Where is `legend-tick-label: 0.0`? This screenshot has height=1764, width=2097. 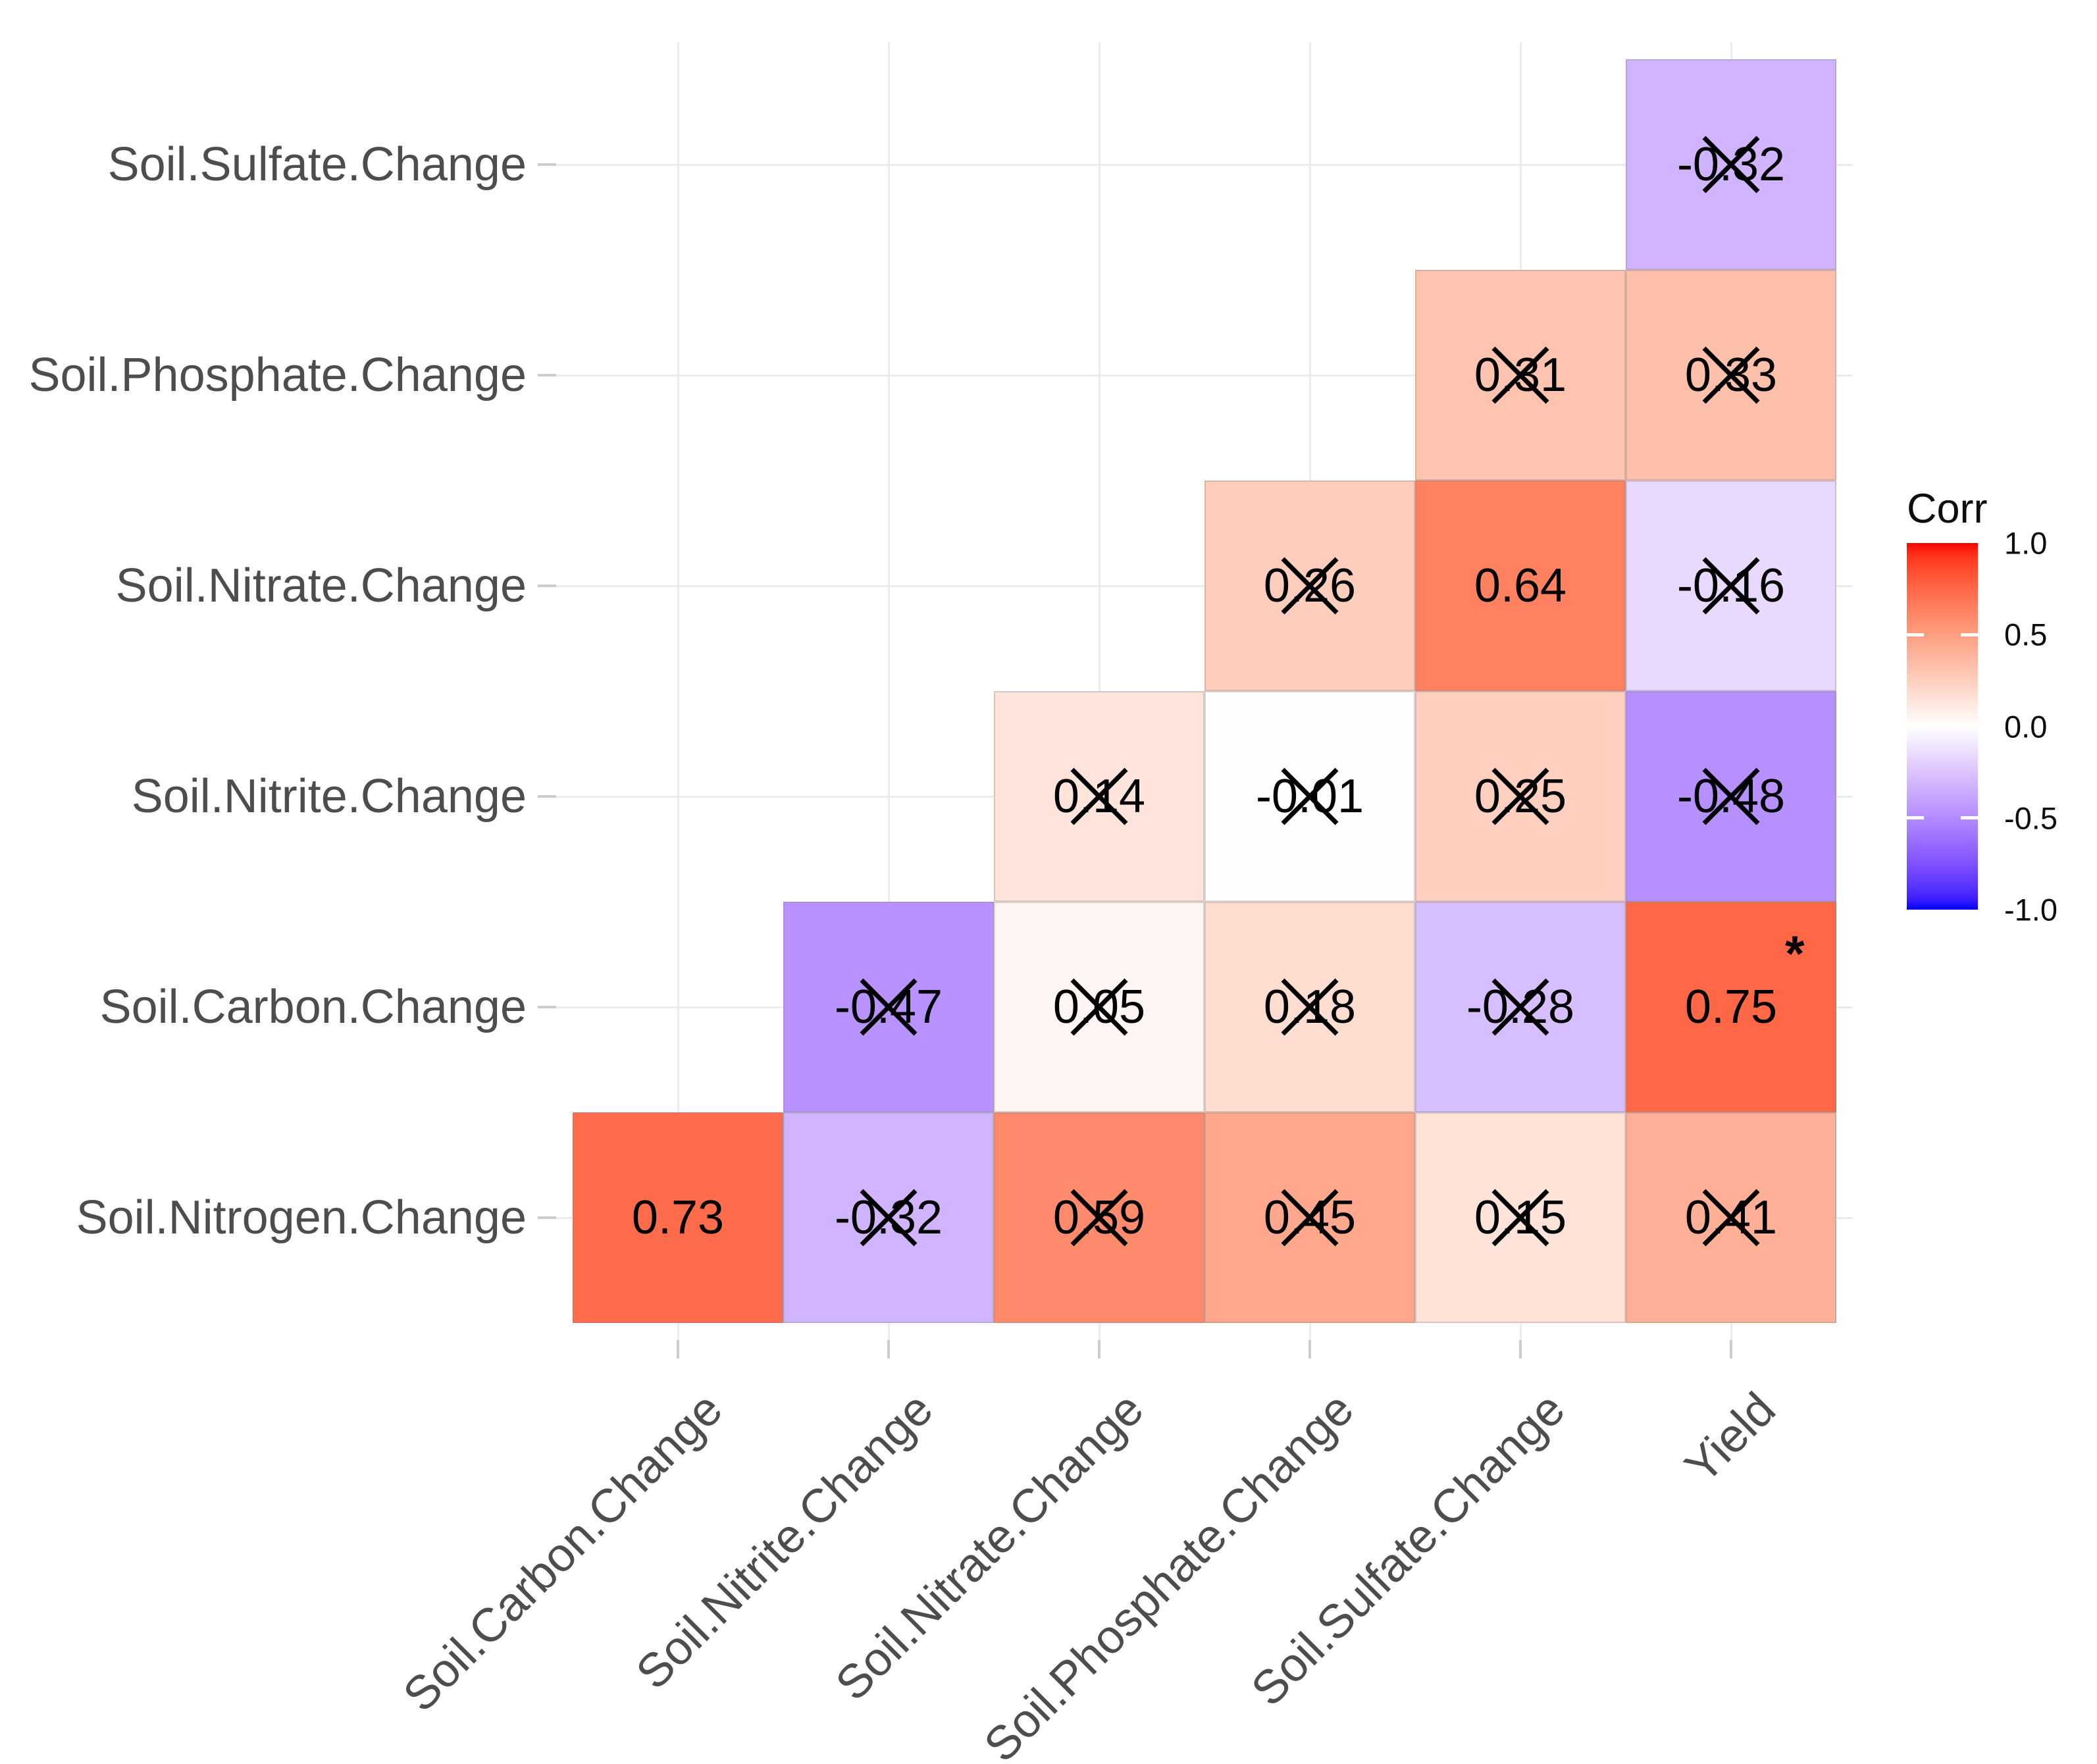 legend-tick-label: 0.0 is located at coordinates (2026, 726).